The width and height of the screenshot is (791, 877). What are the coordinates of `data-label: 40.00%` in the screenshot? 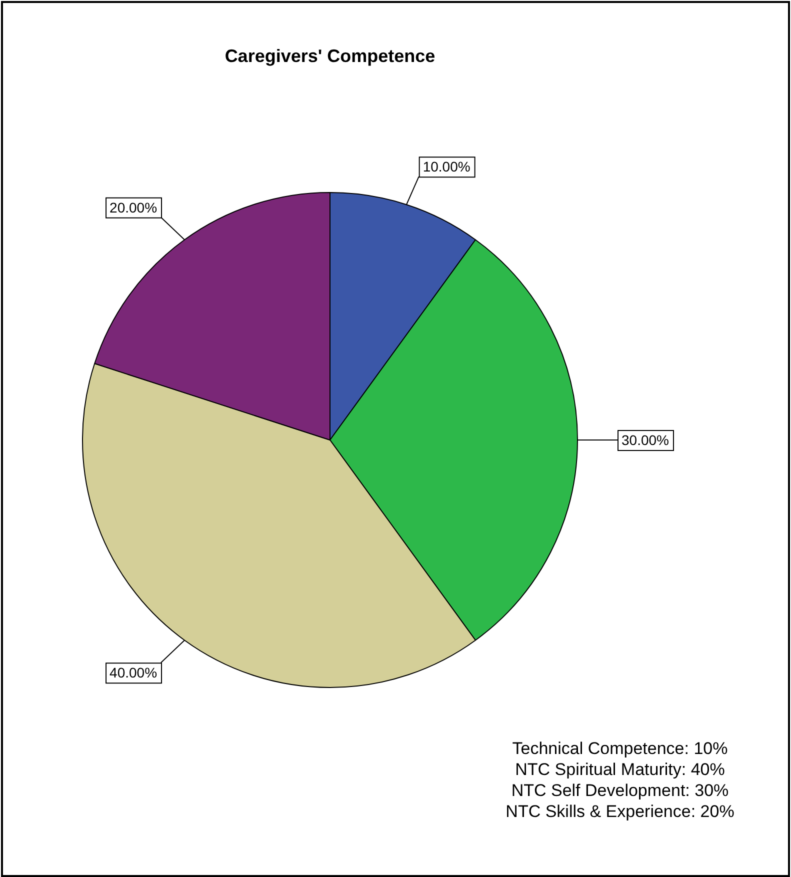 It's located at (134, 672).